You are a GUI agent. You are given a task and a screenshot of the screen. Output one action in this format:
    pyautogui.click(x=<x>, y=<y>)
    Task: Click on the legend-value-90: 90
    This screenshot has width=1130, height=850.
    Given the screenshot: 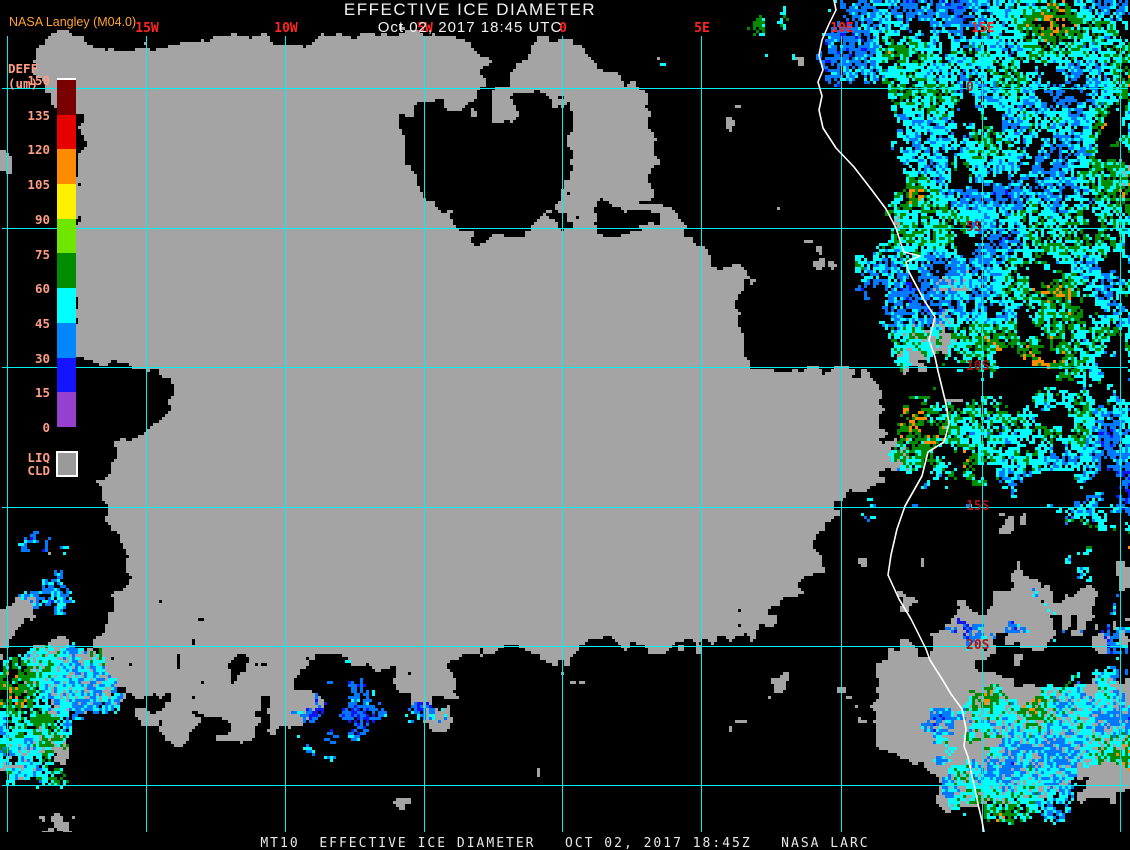 What is the action you would take?
    pyautogui.click(x=42, y=219)
    